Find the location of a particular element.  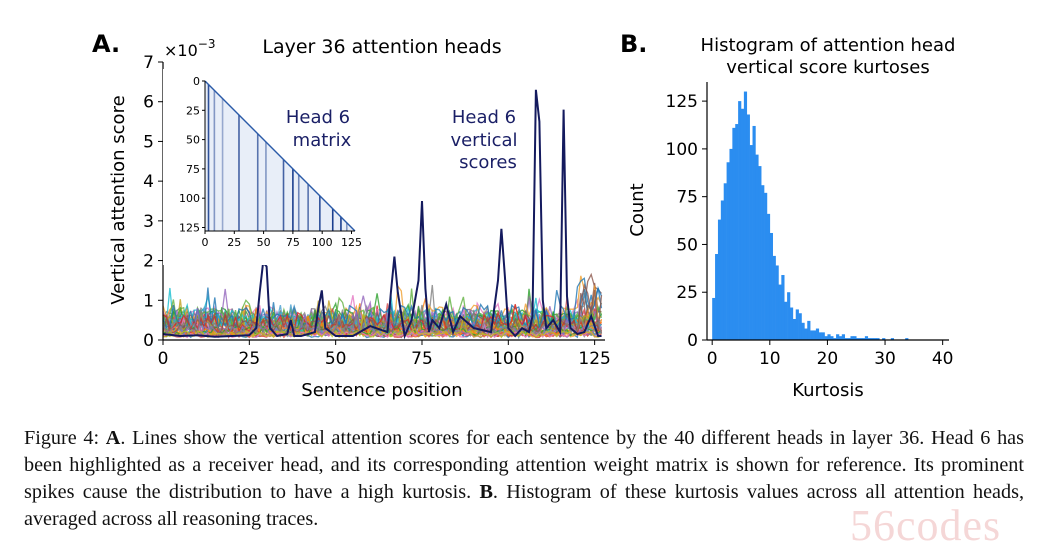

inset-x-tick-label: 100 is located at coordinates (322, 242).